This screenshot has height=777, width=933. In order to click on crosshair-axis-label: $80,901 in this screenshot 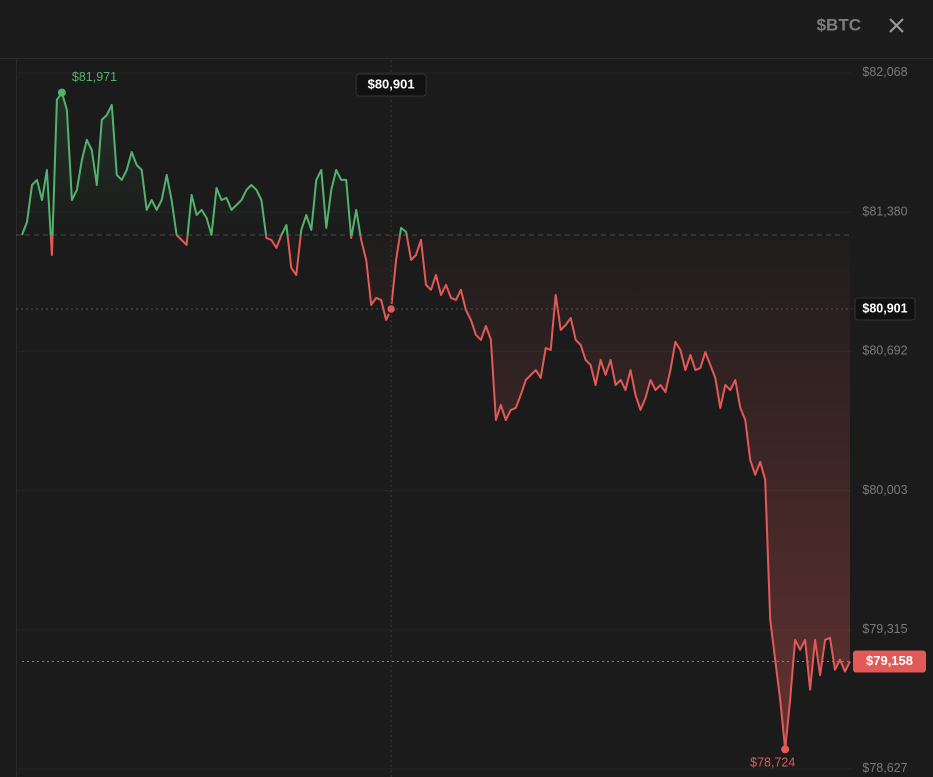, I will do `click(884, 308)`.